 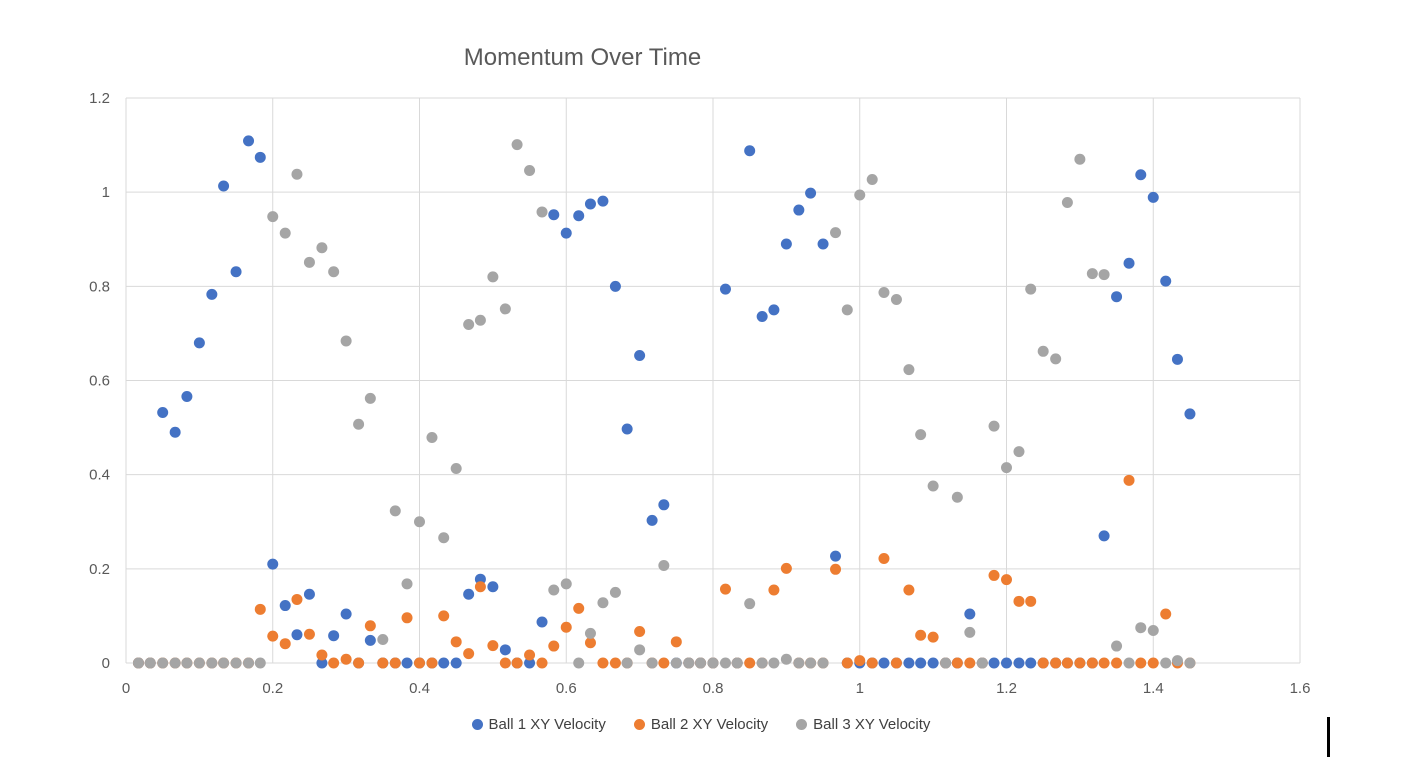 What do you see at coordinates (547, 724) in the screenshot?
I see `legend-label-ball-1: Ball 1 XY Velocity` at bounding box center [547, 724].